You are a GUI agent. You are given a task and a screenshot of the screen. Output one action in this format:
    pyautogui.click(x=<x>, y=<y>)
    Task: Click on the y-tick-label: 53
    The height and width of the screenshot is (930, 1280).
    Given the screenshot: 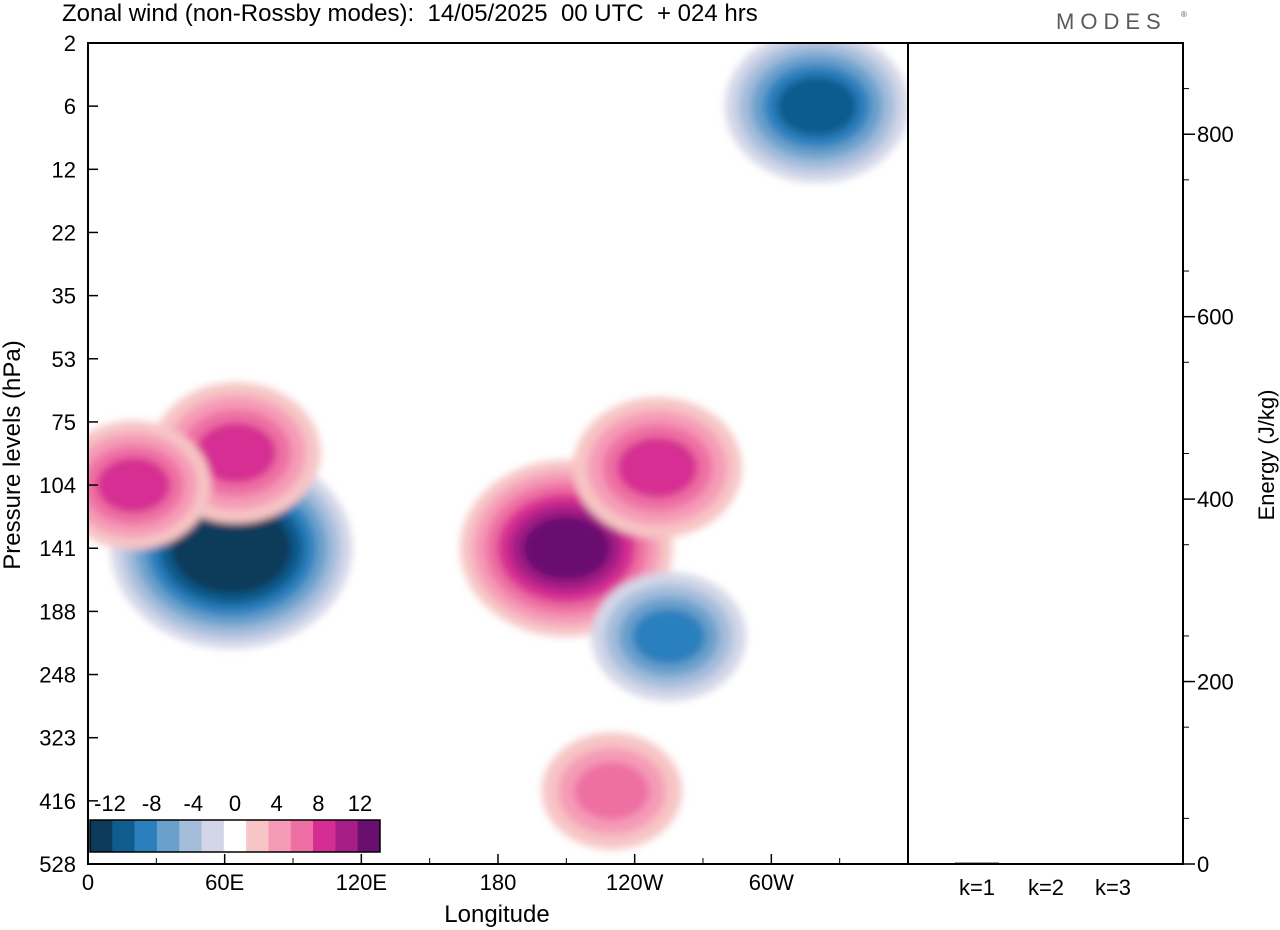 What is the action you would take?
    pyautogui.click(x=64, y=359)
    